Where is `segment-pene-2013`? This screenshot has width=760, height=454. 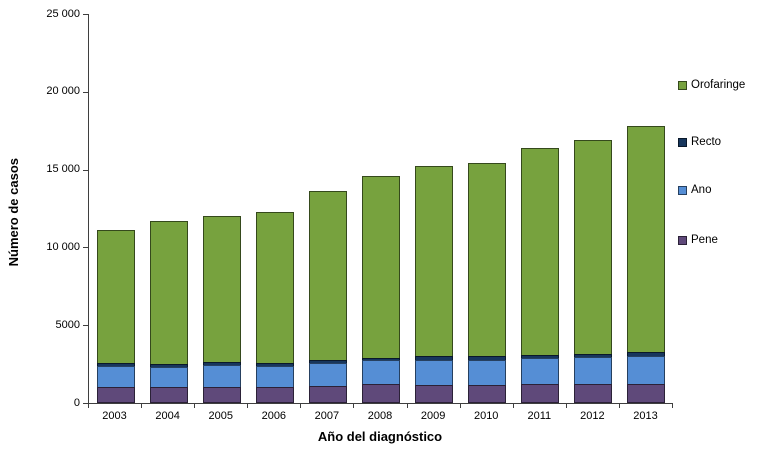
segment-pene-2013 is located at coordinates (646, 393).